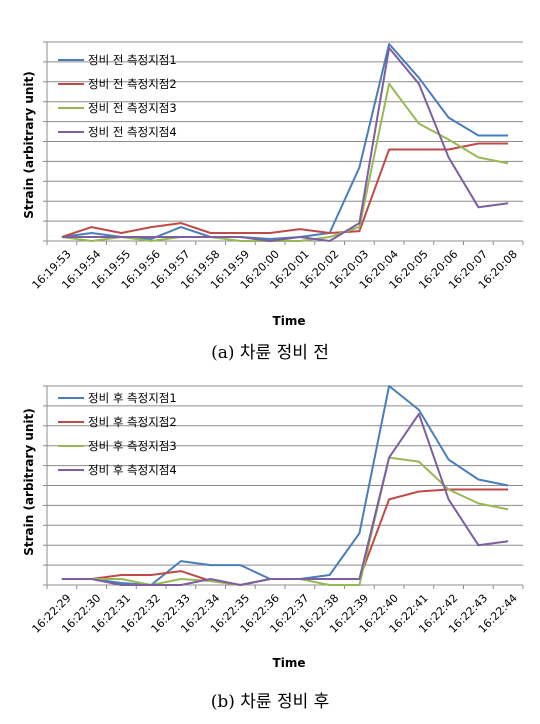 This screenshot has width=540, height=724. I want to click on legend: 정비 후 측정지점1 정비 후 측정지점2 정비 후 측정지점3 정비 후 측정지점4, so click(117, 434).